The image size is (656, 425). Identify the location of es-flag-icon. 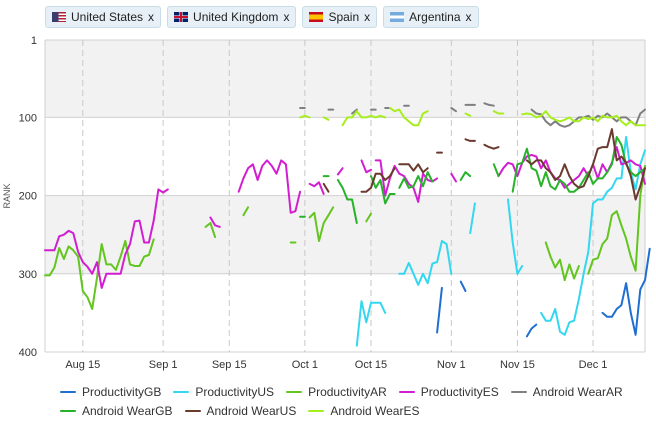
(316, 17).